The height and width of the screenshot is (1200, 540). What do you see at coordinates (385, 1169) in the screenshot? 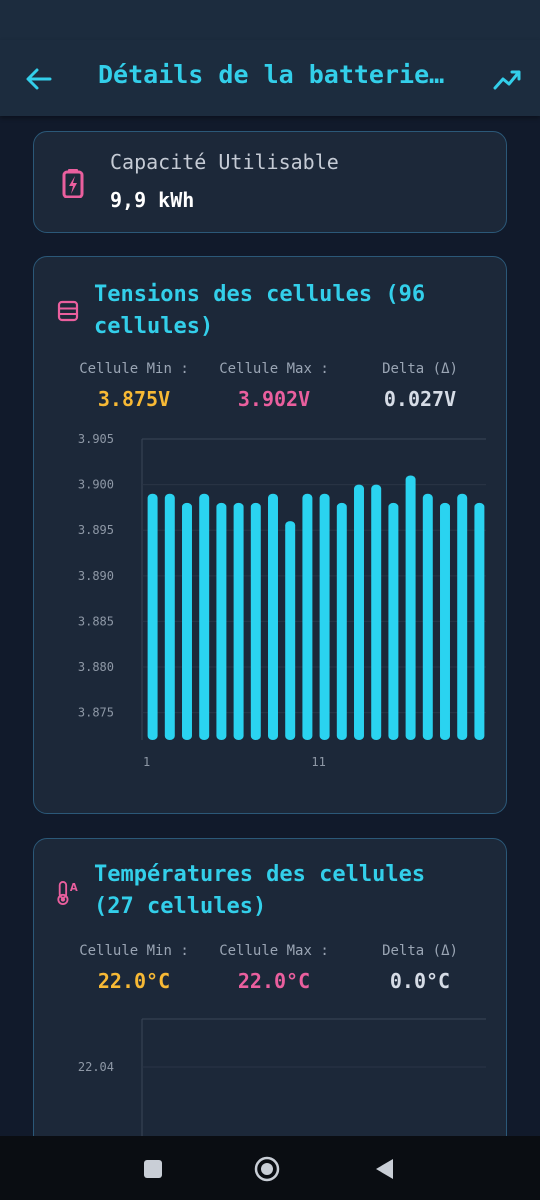
I see `triangle-back-icon` at bounding box center [385, 1169].